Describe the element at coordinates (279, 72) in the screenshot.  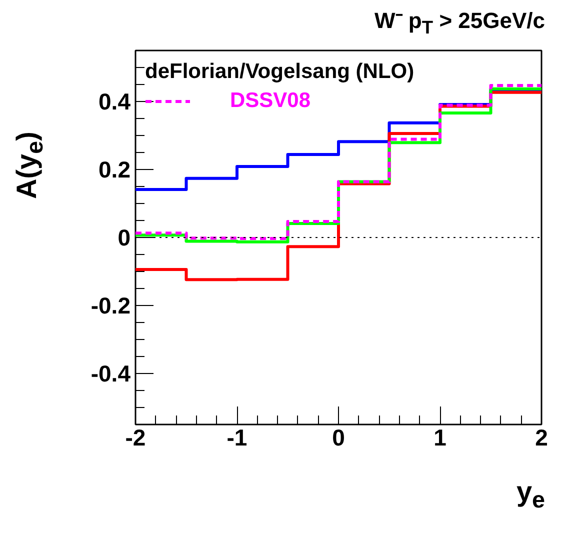
I see `legend-title: deFlorian/Vogelsang (NLO)` at that location.